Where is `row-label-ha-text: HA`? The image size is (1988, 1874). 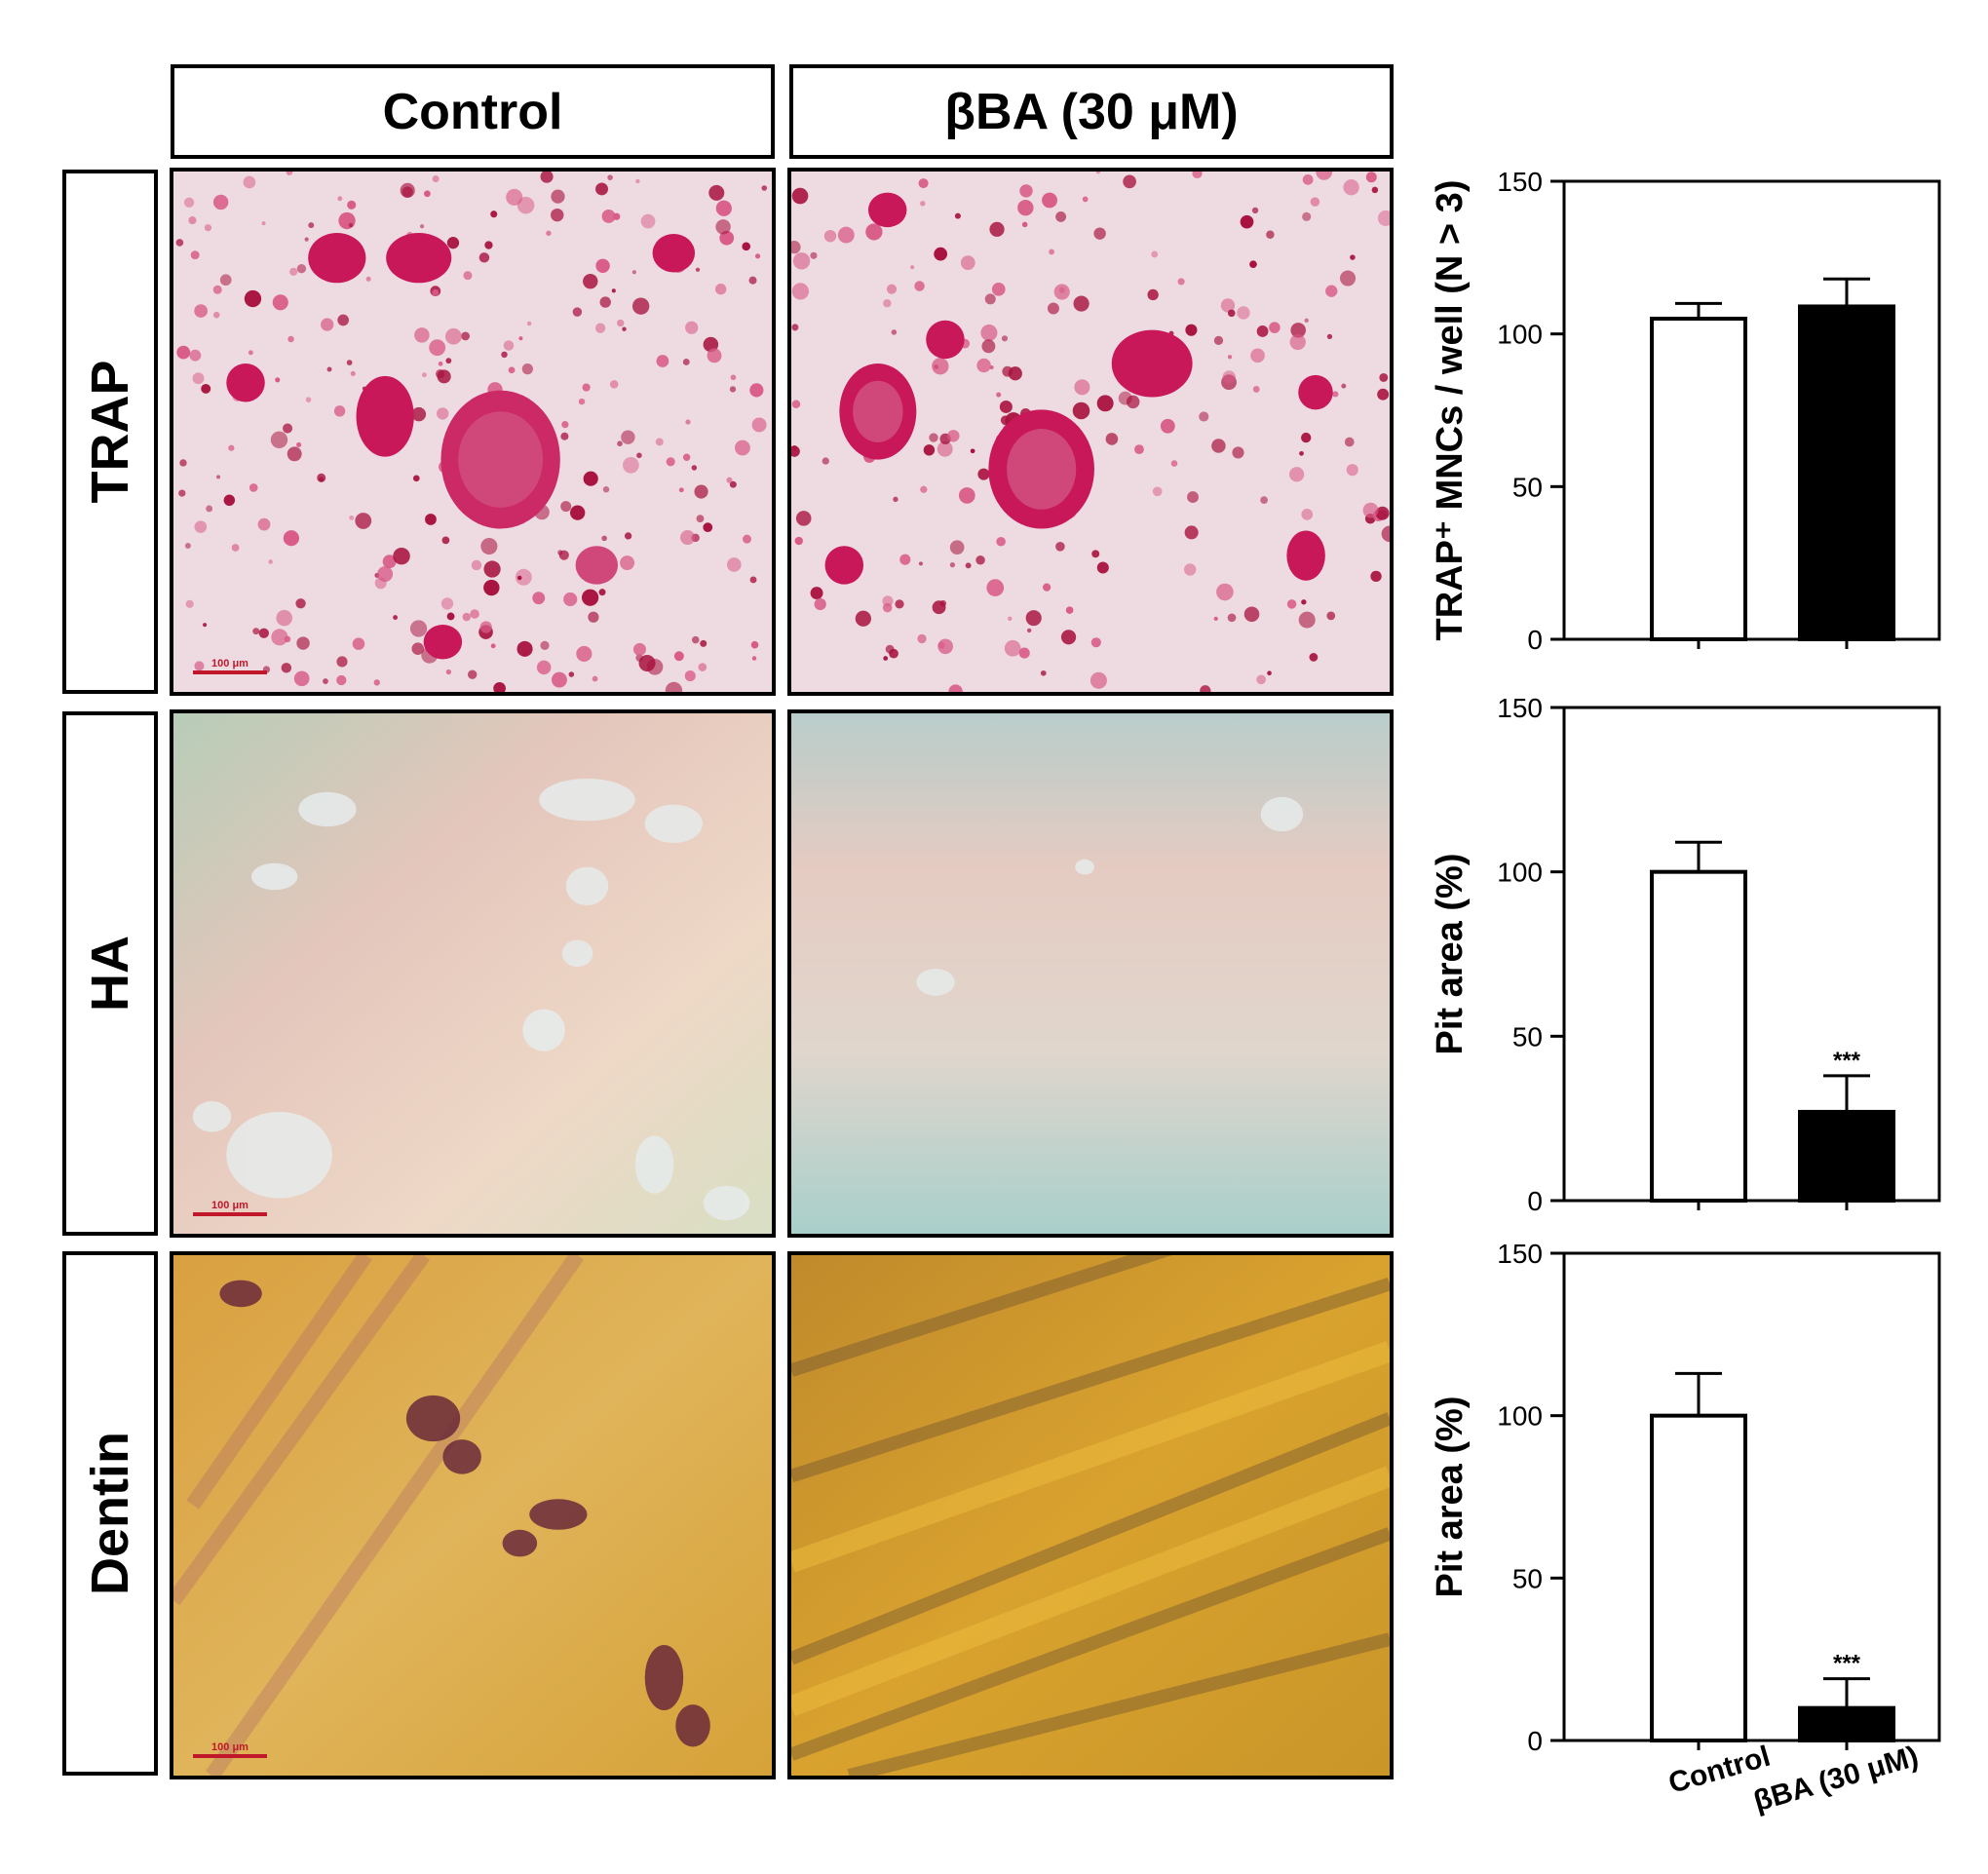 row-label-ha-text: HA is located at coordinates (110, 974).